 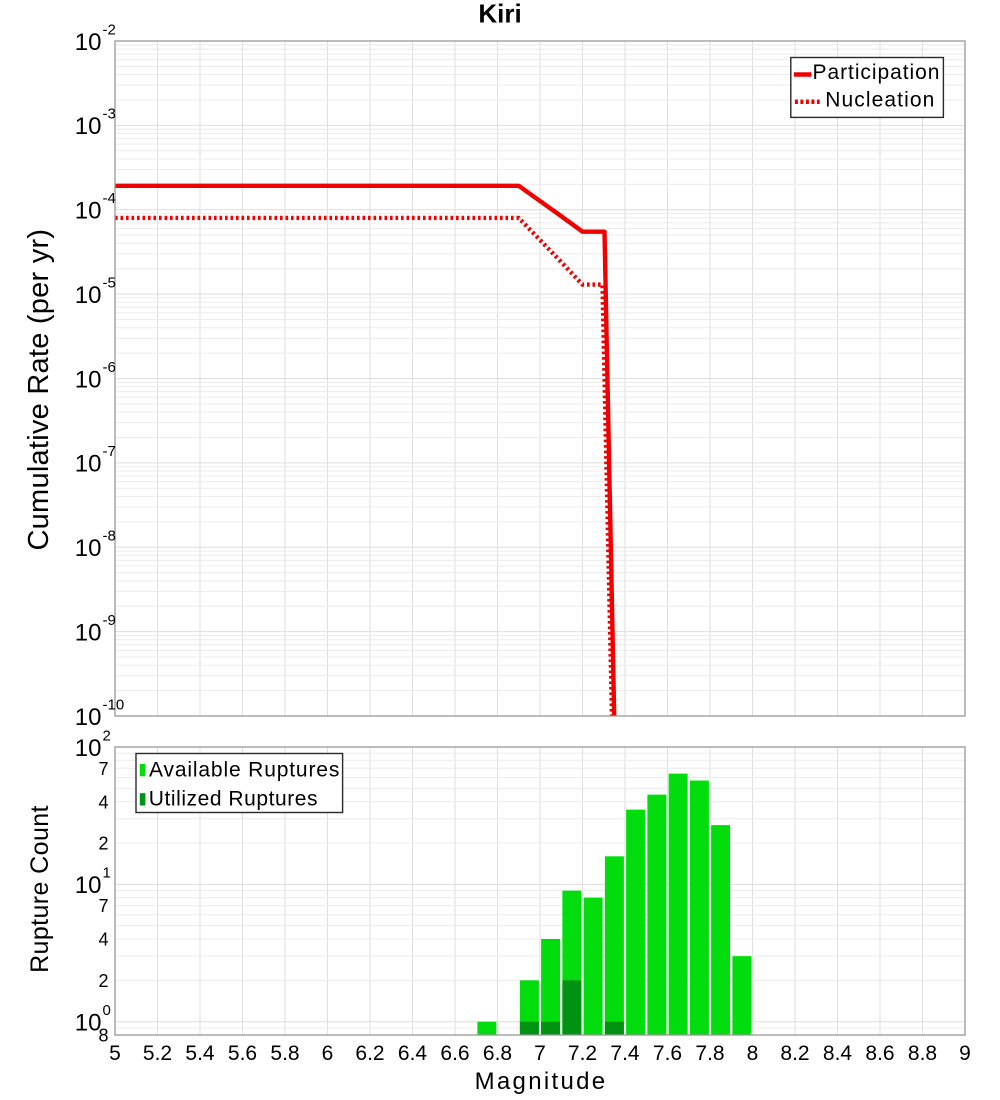 I want to click on svg-text: 6.8, so click(x=497, y=1053).